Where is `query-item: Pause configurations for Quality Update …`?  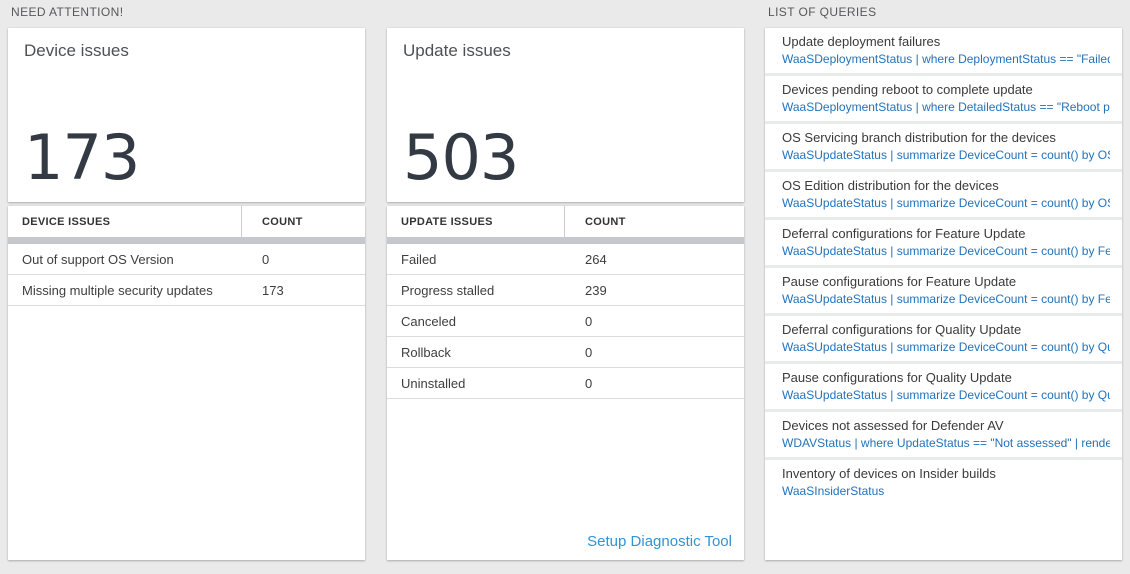
query-item: Pause configurations for Quality Update … is located at coordinates (943, 388).